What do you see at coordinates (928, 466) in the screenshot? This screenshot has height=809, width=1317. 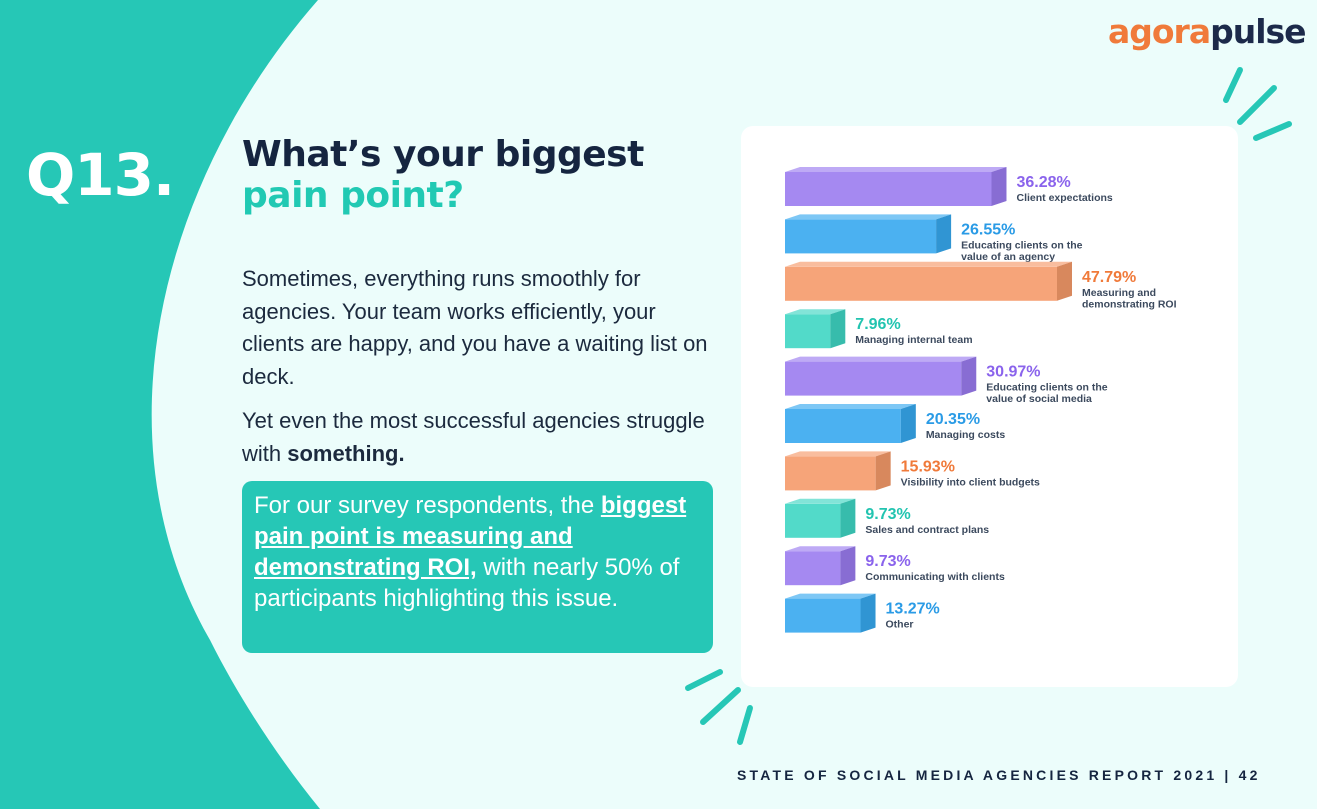 I see `chart-value-label: 15.93%` at bounding box center [928, 466].